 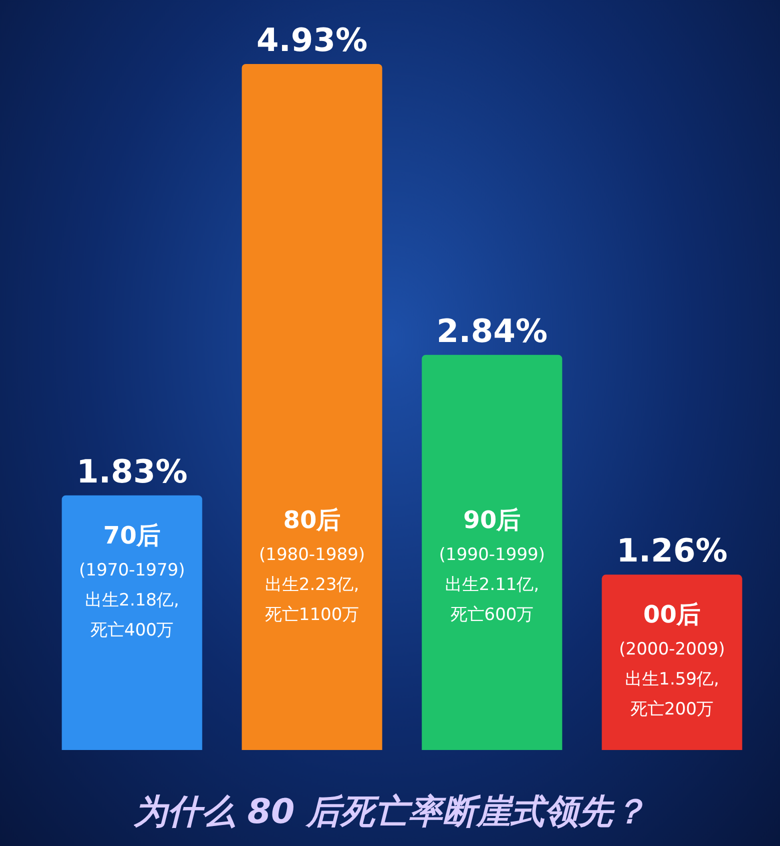 I want to click on data-label: 2.84%, so click(x=492, y=331).